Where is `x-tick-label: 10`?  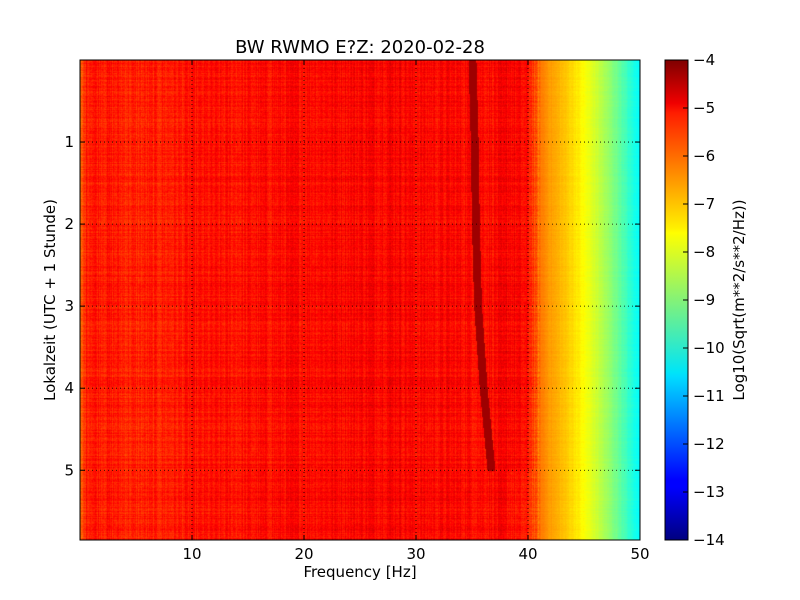 x-tick-label: 10 is located at coordinates (191, 554).